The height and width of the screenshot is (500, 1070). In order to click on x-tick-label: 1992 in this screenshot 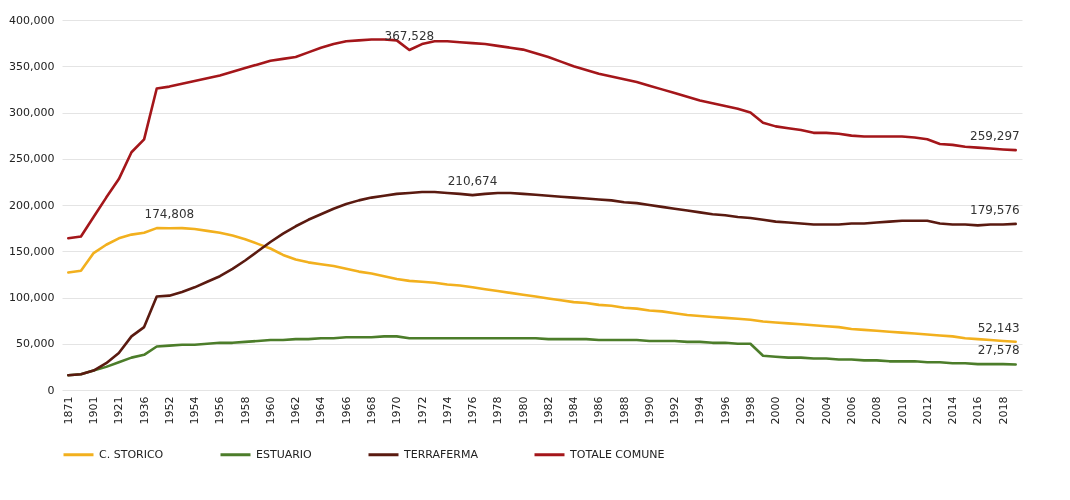, I will do `click(675, 410)`.